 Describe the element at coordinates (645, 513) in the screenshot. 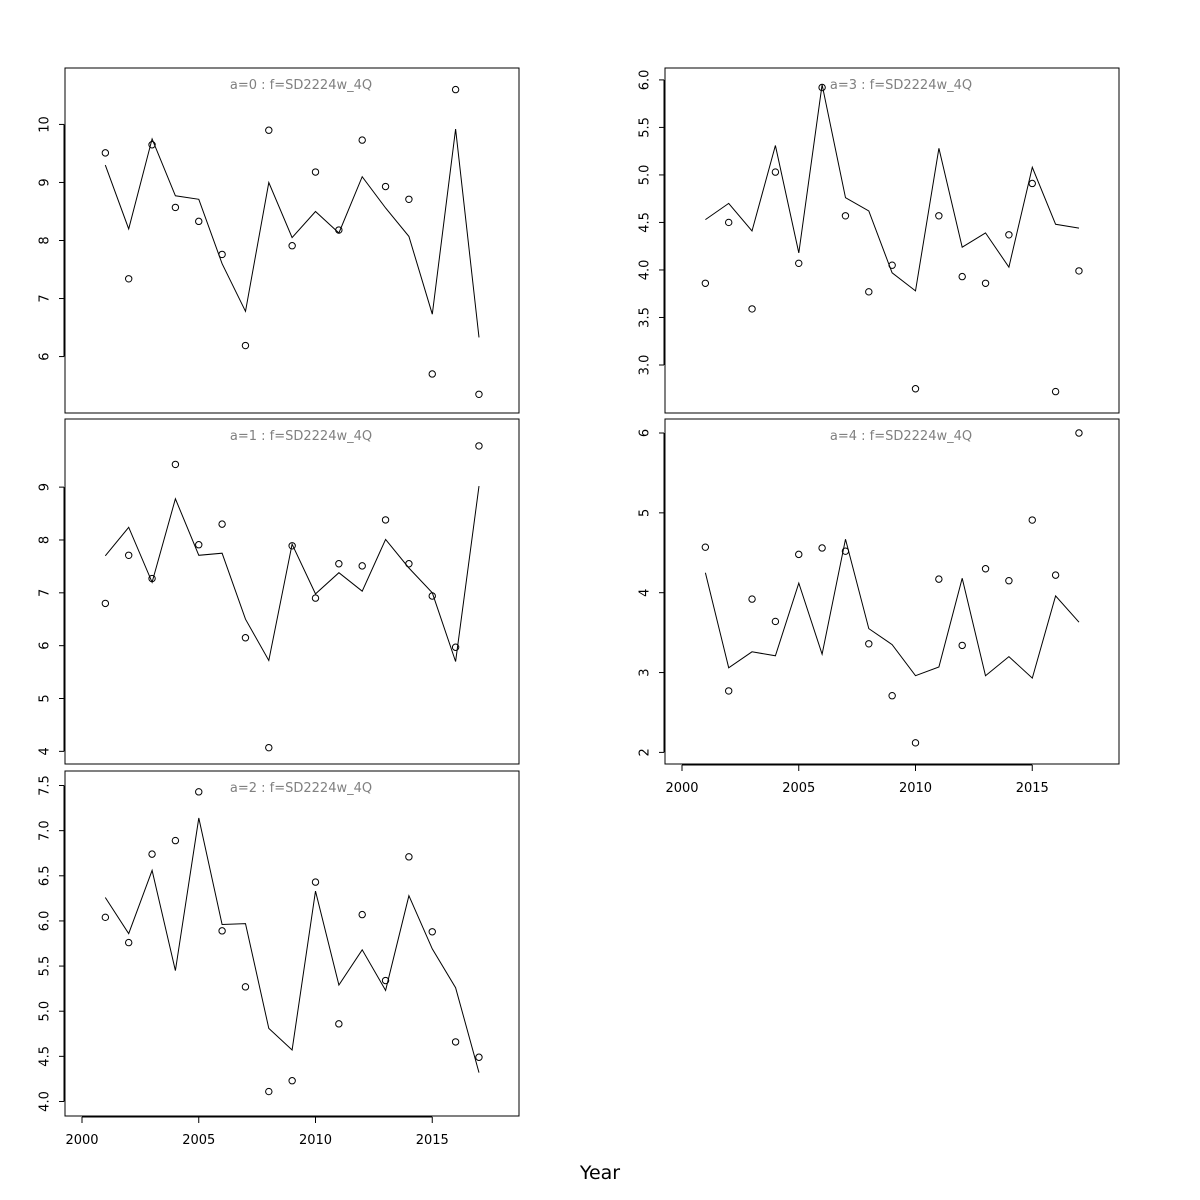

I see `panel-4-y-tick-label: 5` at that location.